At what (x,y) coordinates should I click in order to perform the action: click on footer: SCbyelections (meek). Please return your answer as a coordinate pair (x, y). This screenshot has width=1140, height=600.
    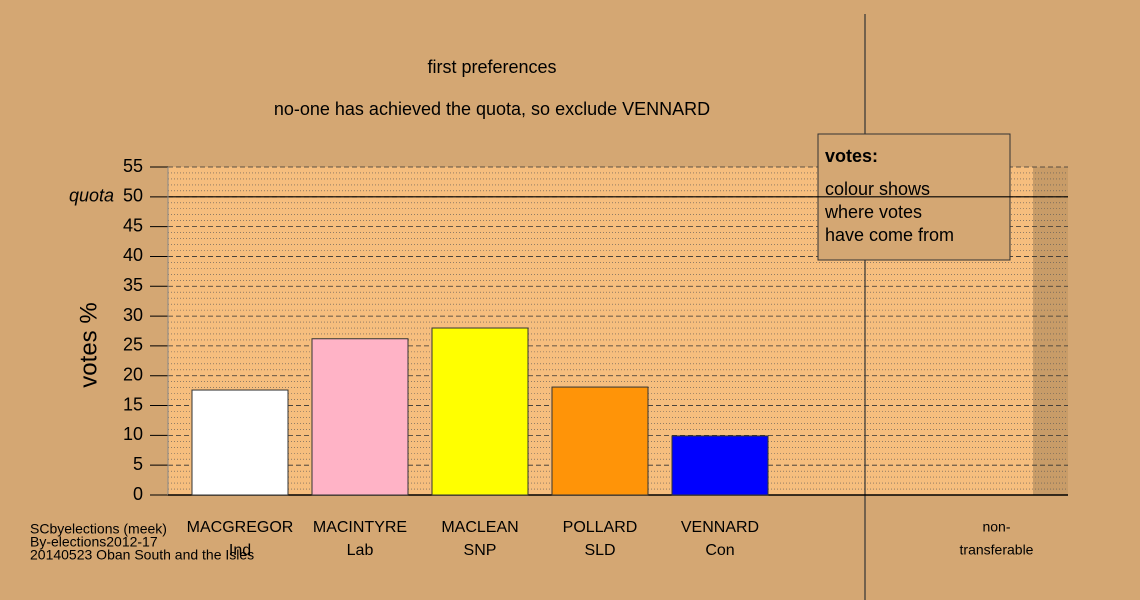
    Looking at the image, I should click on (98, 529).